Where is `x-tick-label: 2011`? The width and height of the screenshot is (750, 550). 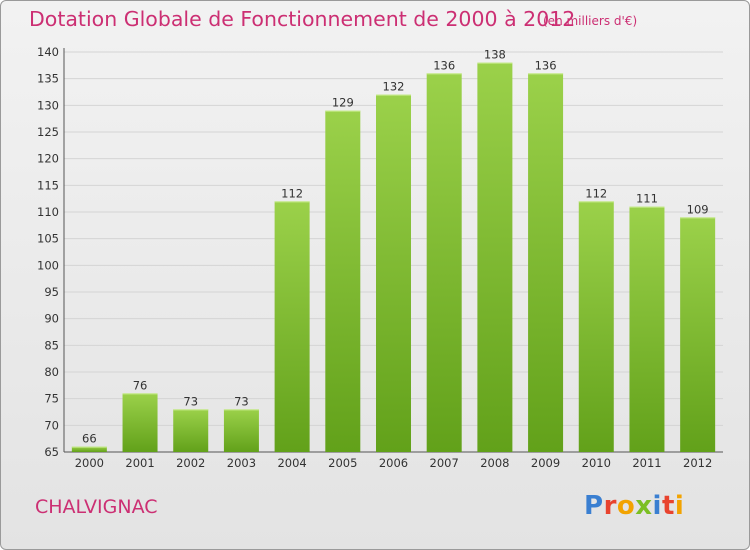
x-tick-label: 2011 is located at coordinates (646, 463).